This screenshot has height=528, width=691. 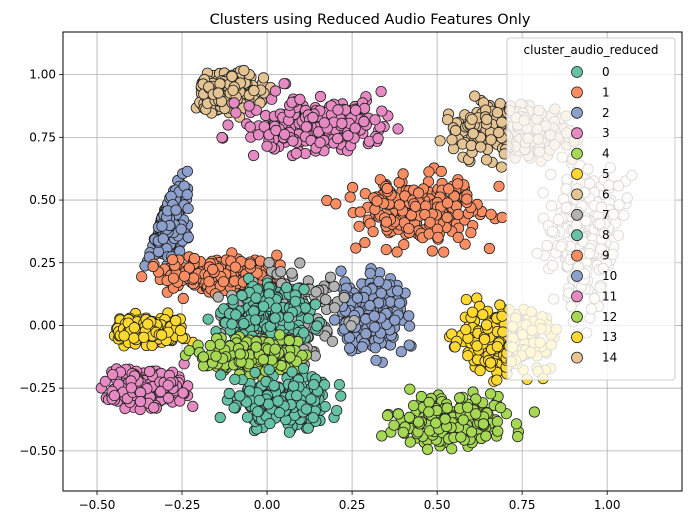 What do you see at coordinates (606, 215) in the screenshot?
I see `legend-label: 7` at bounding box center [606, 215].